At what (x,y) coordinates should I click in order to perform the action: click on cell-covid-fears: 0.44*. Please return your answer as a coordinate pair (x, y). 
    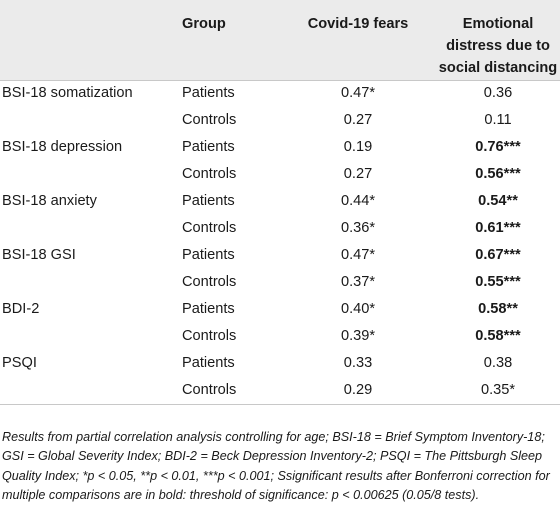
    Looking at the image, I should click on (358, 201).